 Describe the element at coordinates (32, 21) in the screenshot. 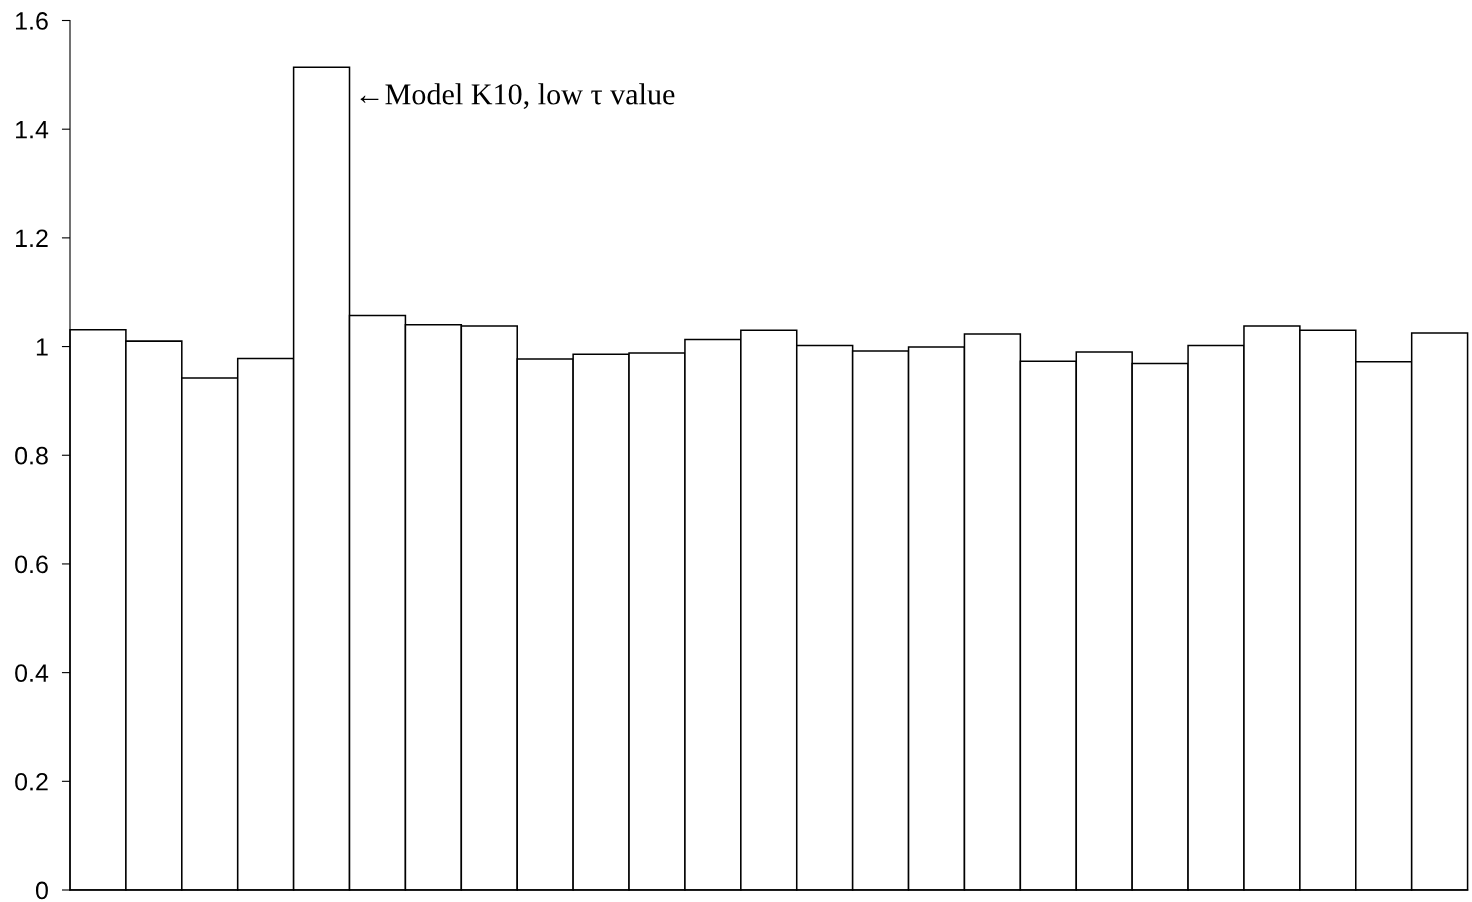

I see `y-tick-label: 1.6` at that location.